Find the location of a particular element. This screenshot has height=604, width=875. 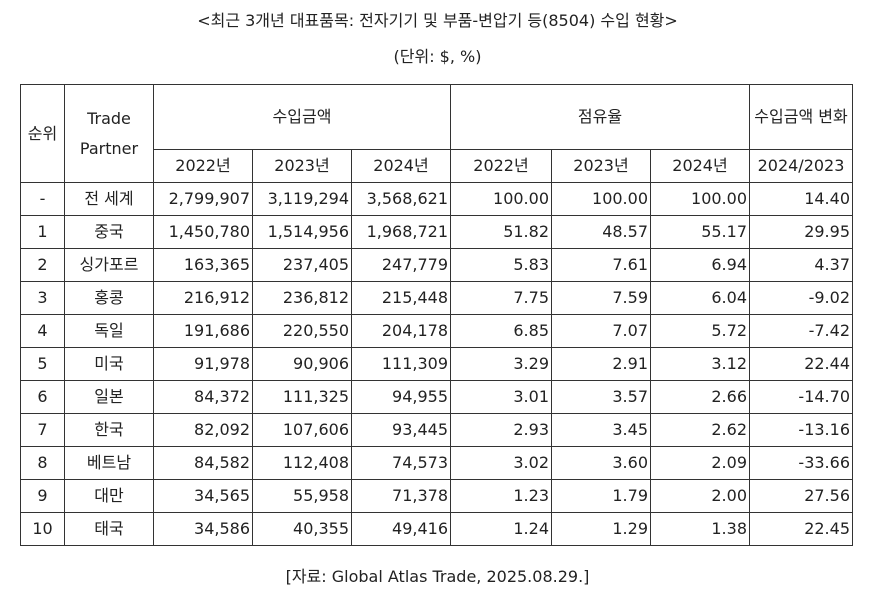

cell-share-2022: 100.00 is located at coordinates (501, 199).